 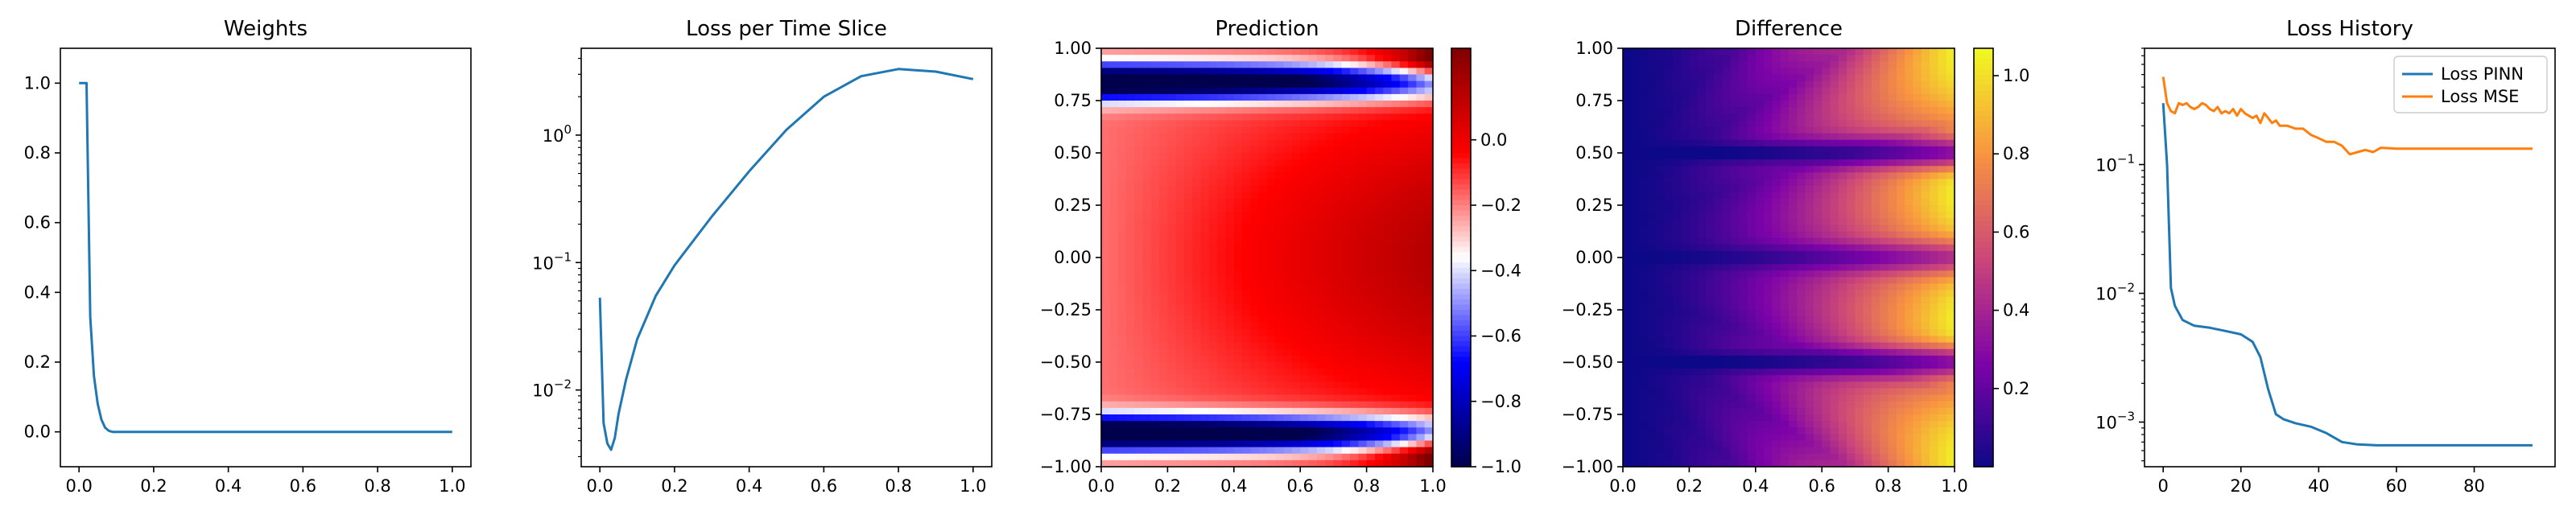 What do you see at coordinates (1500, 466) in the screenshot?
I see `colorbar-tick-label: −1.0` at bounding box center [1500, 466].